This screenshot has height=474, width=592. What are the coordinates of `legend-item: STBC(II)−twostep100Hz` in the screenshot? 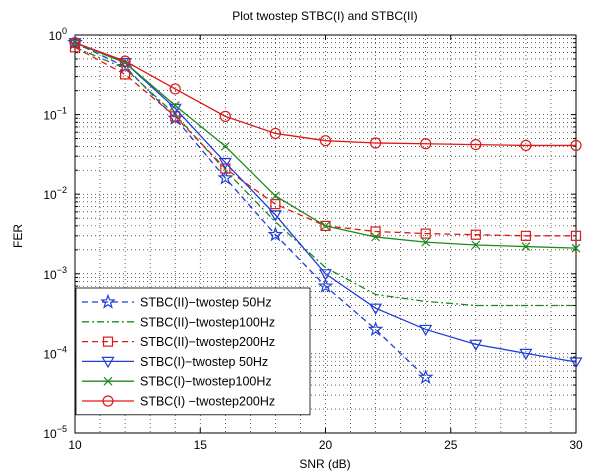 It's located at (178, 322).